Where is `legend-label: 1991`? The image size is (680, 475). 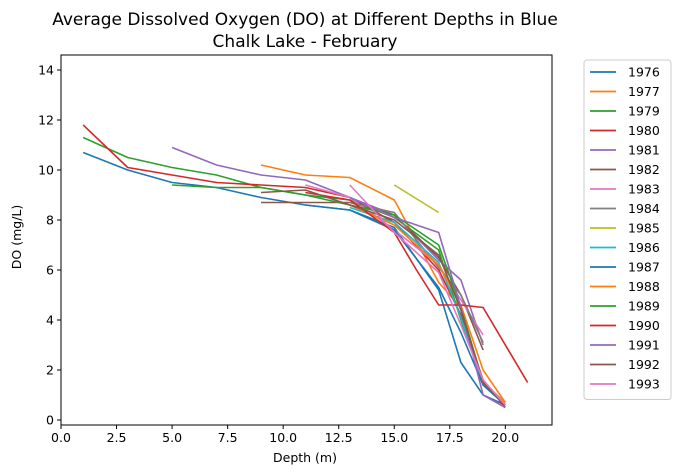
legend-label: 1991 is located at coordinates (644, 345).